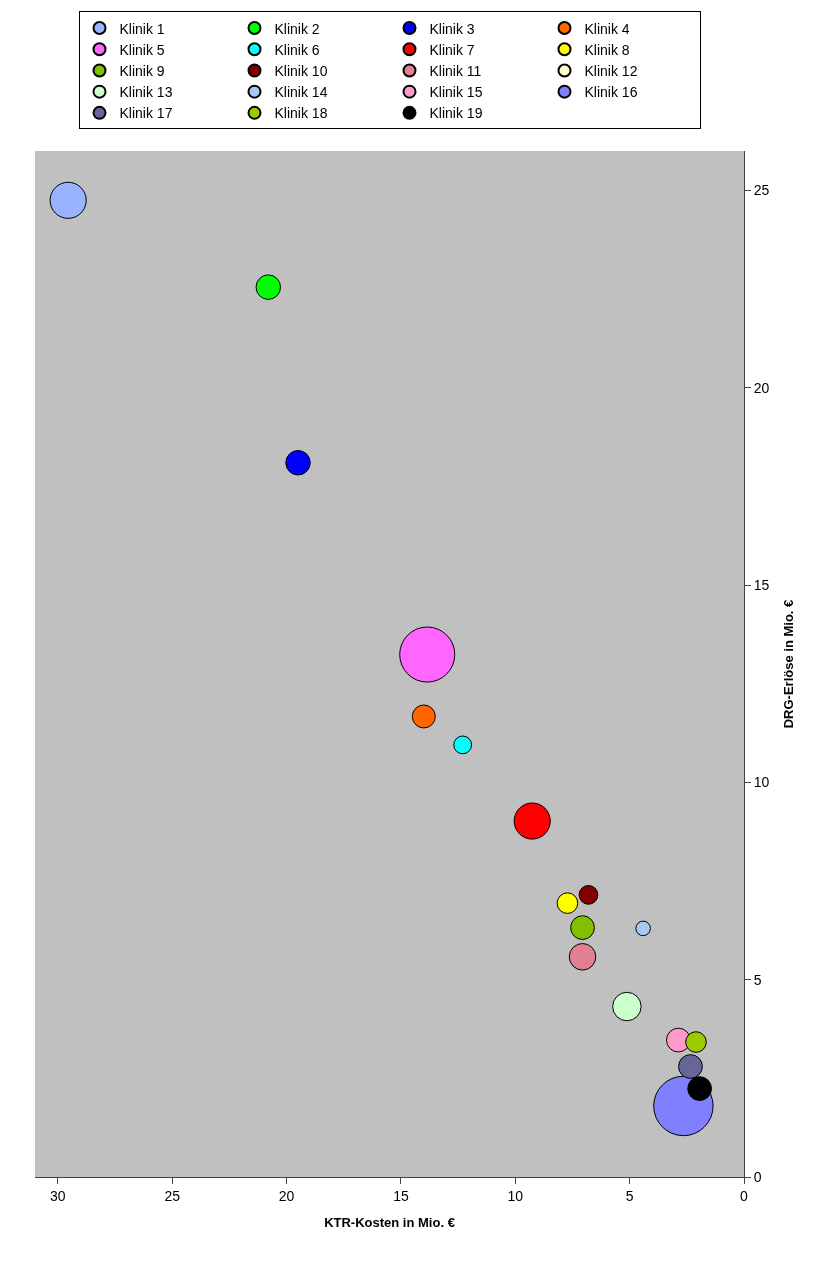 The height and width of the screenshot is (1267, 824). What do you see at coordinates (757, 979) in the screenshot?
I see `y-tick-label: 5` at bounding box center [757, 979].